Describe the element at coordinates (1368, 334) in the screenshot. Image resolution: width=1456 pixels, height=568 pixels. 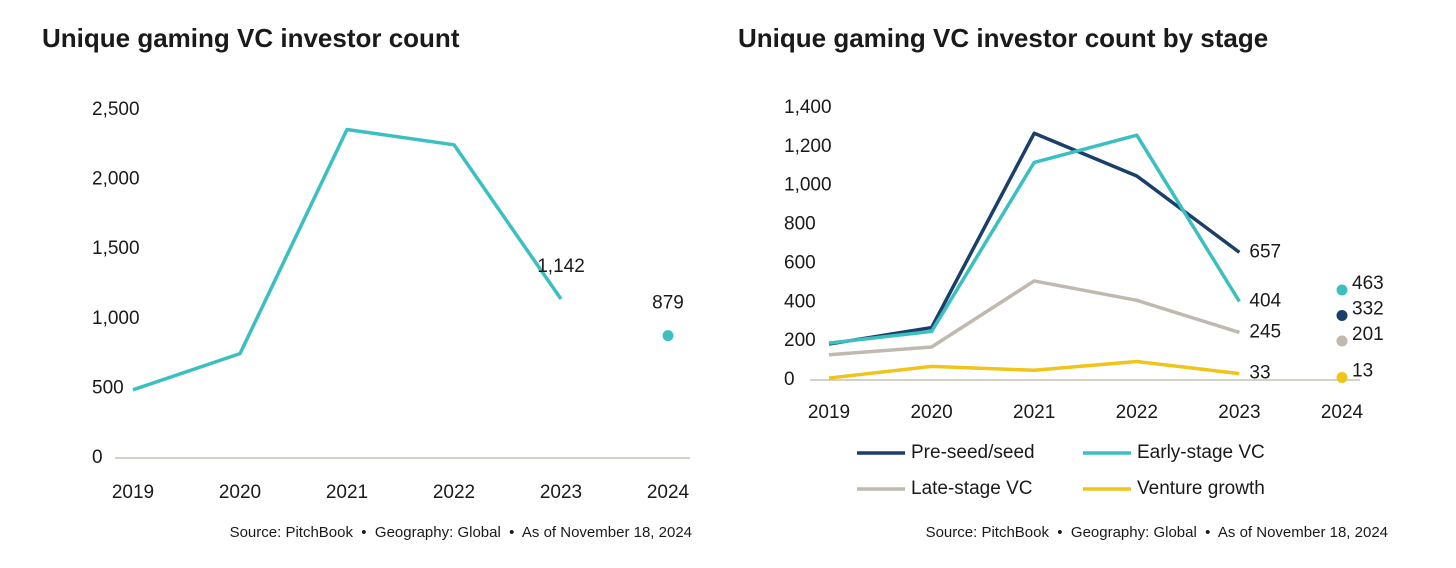
I see `data-label: 201` at that location.